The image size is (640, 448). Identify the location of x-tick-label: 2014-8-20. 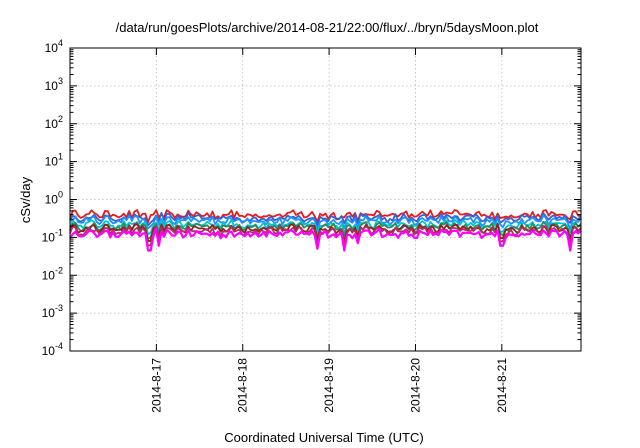
(415, 385).